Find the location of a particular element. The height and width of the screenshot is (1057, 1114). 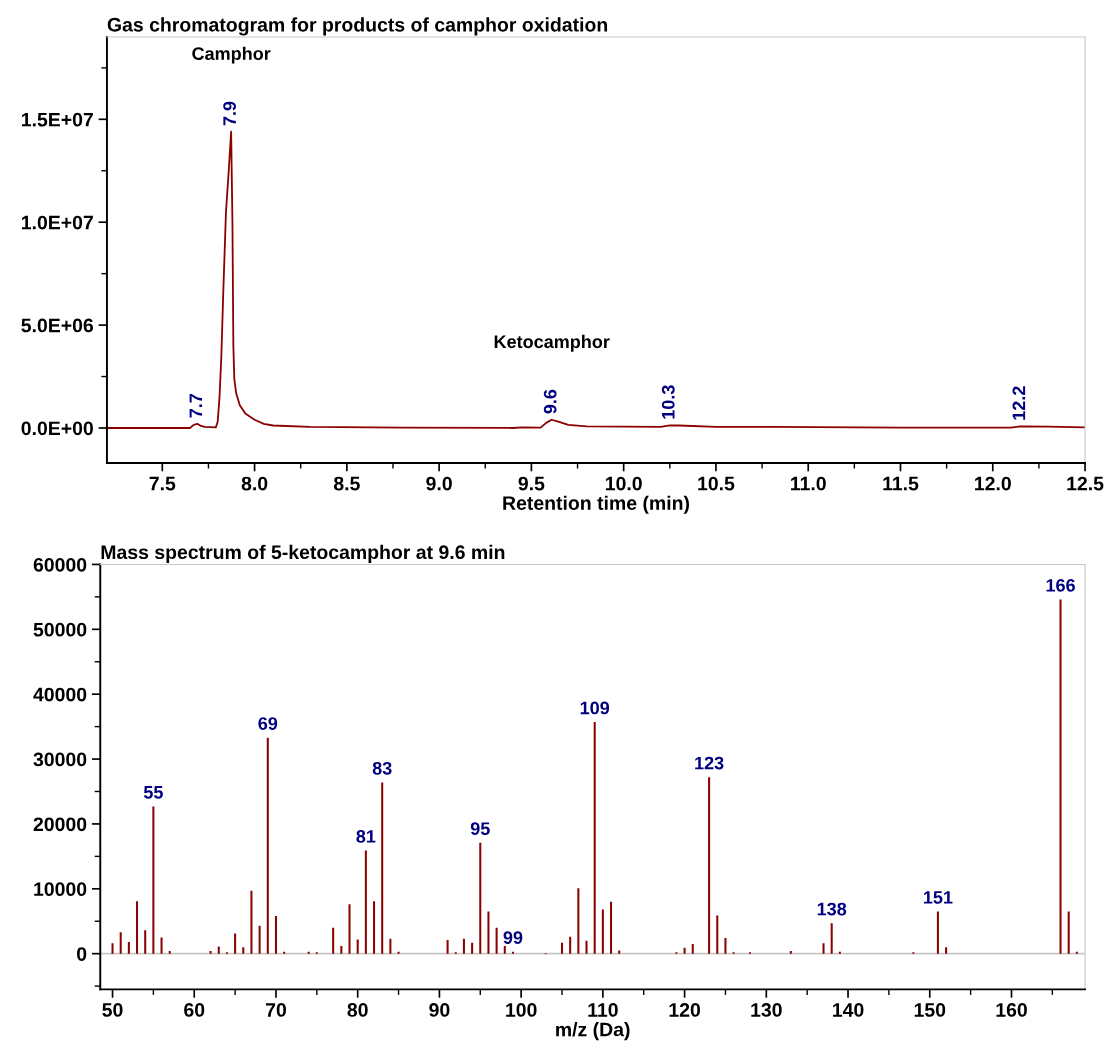

y-tick-label: 50000 is located at coordinates (60, 629).